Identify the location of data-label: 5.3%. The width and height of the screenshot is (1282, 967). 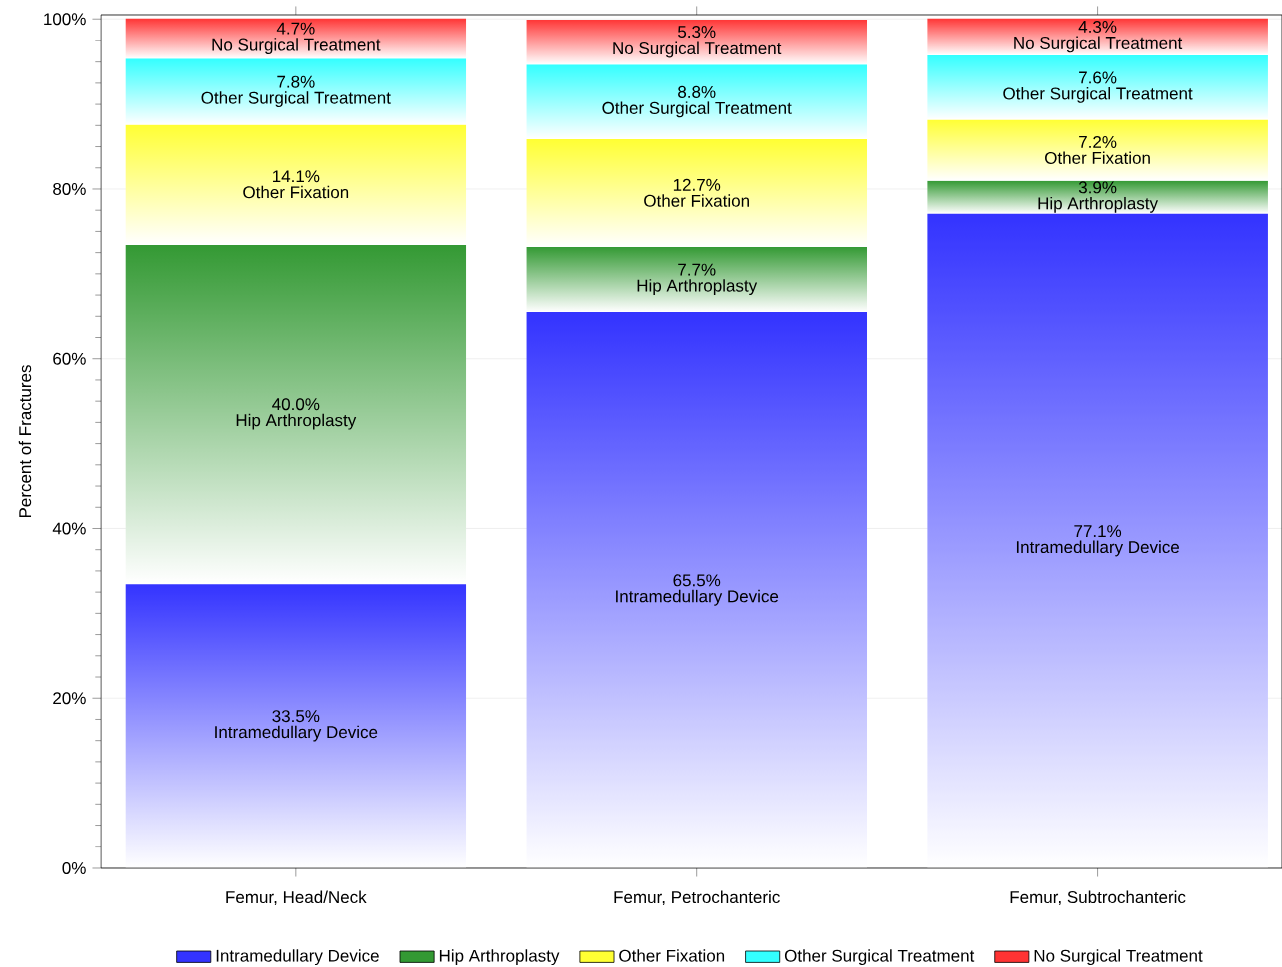
(697, 32).